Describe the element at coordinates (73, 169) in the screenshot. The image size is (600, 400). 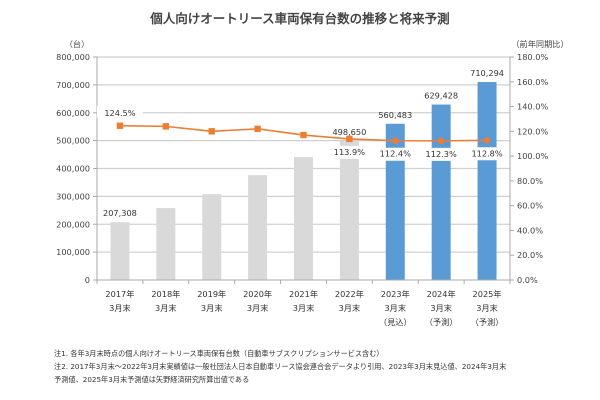
I see `y-tick-label: 400,000` at that location.